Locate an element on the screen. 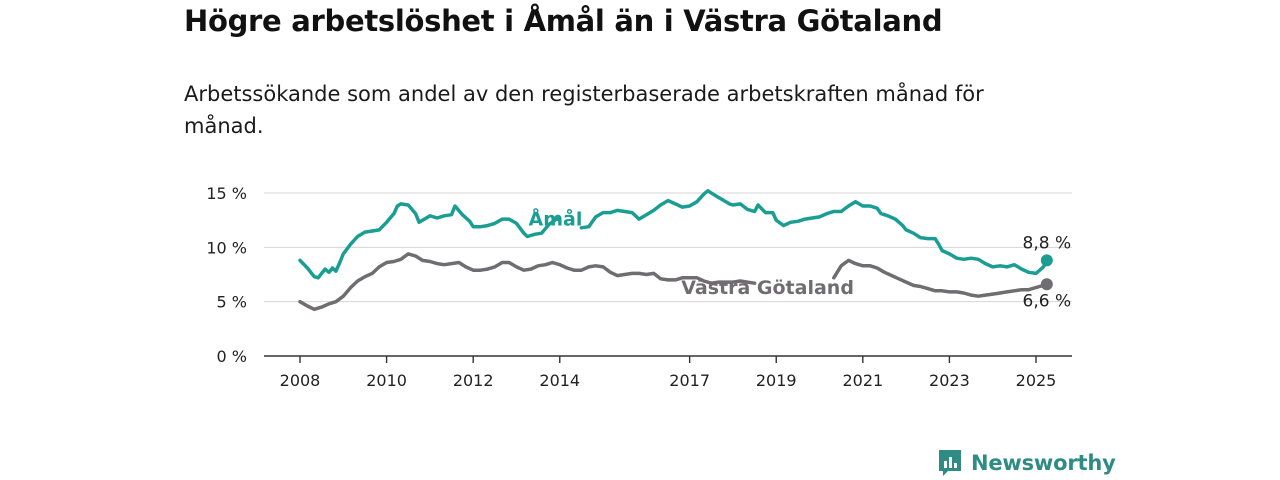 This screenshot has width=1280, height=480. y-tick-label: 10 % is located at coordinates (226, 247).